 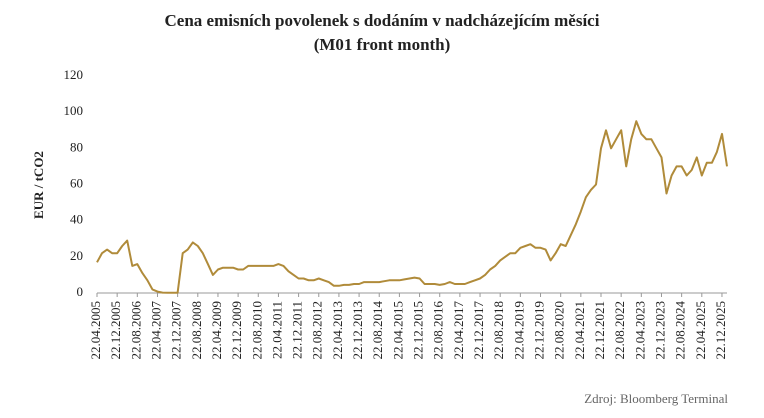 I want to click on x-tick-label: 22.12.2005, so click(x=115, y=330).